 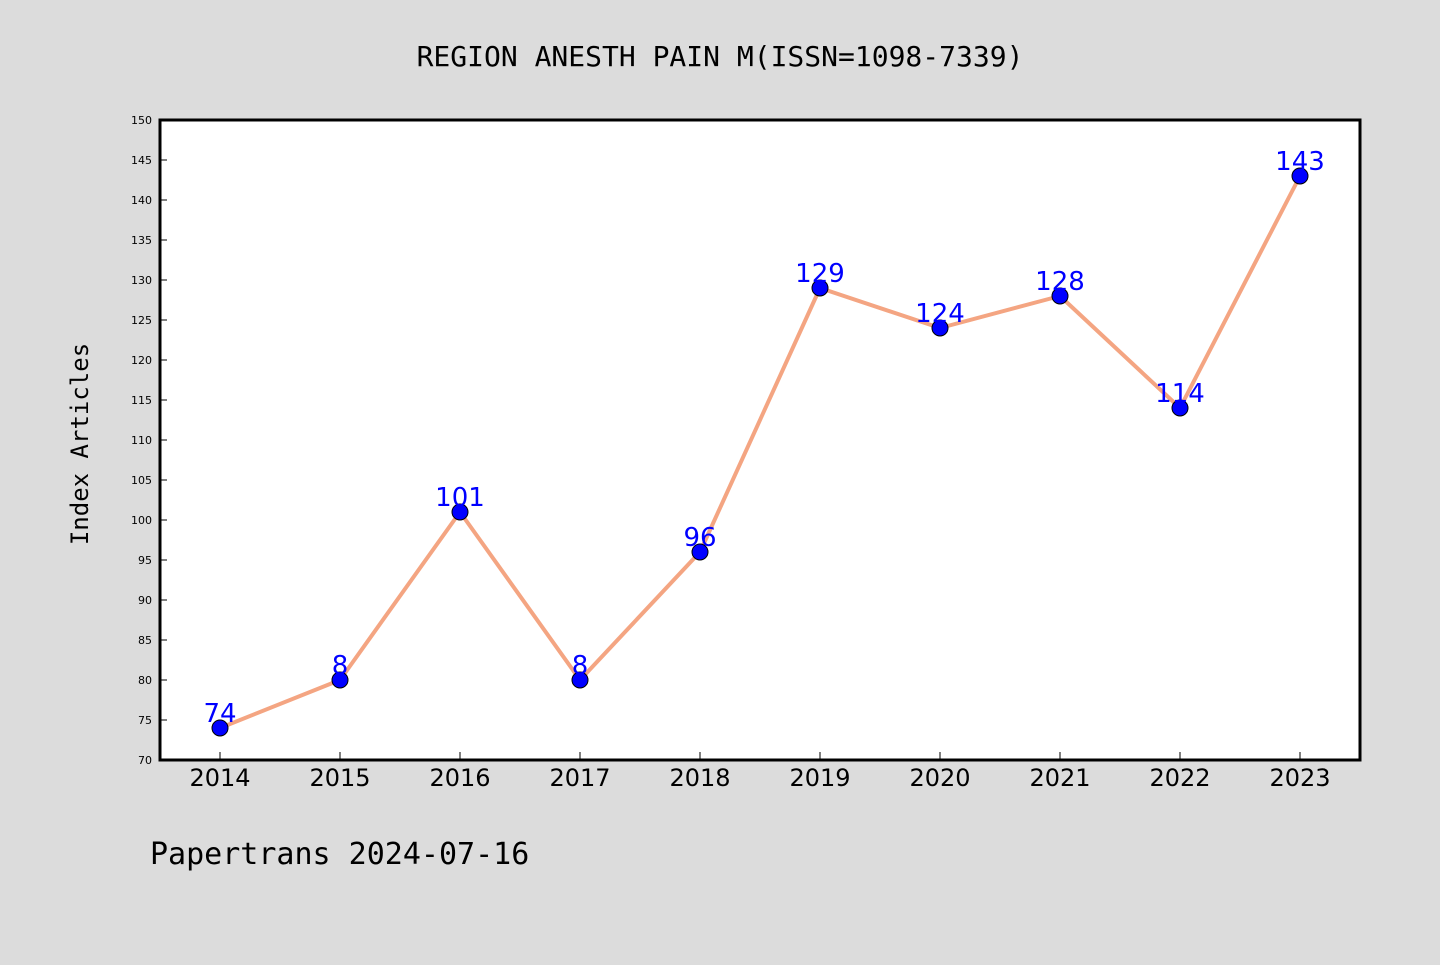 I want to click on y-tick-label: 115, so click(x=141, y=400).